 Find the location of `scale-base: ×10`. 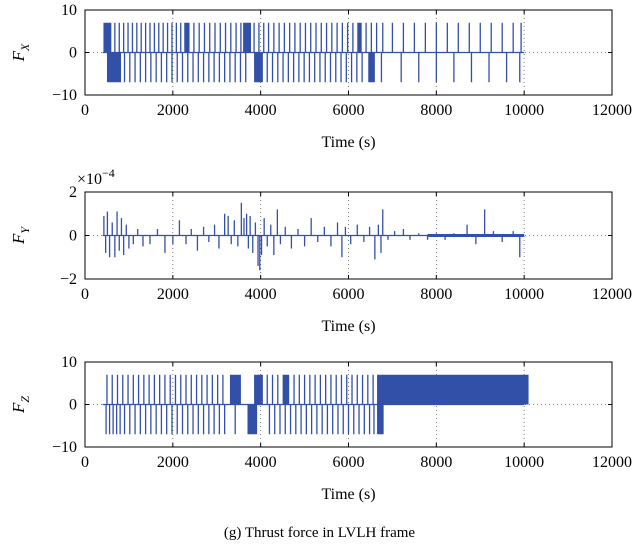

scale-base: ×10 is located at coordinates (89, 179).